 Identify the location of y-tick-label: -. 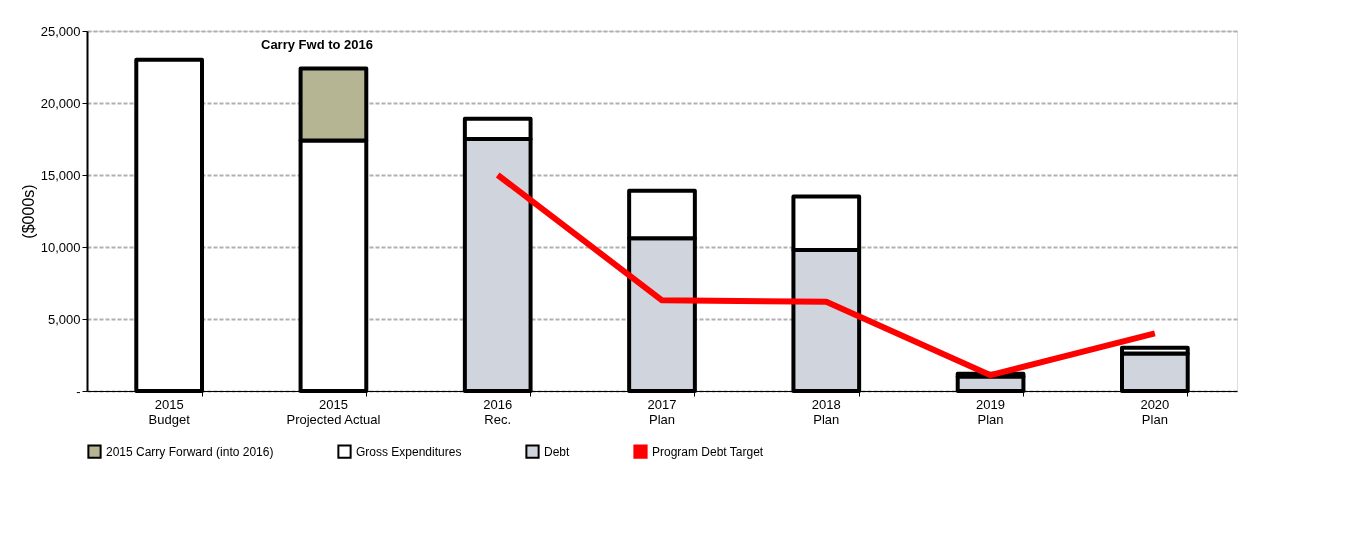
(78, 391).